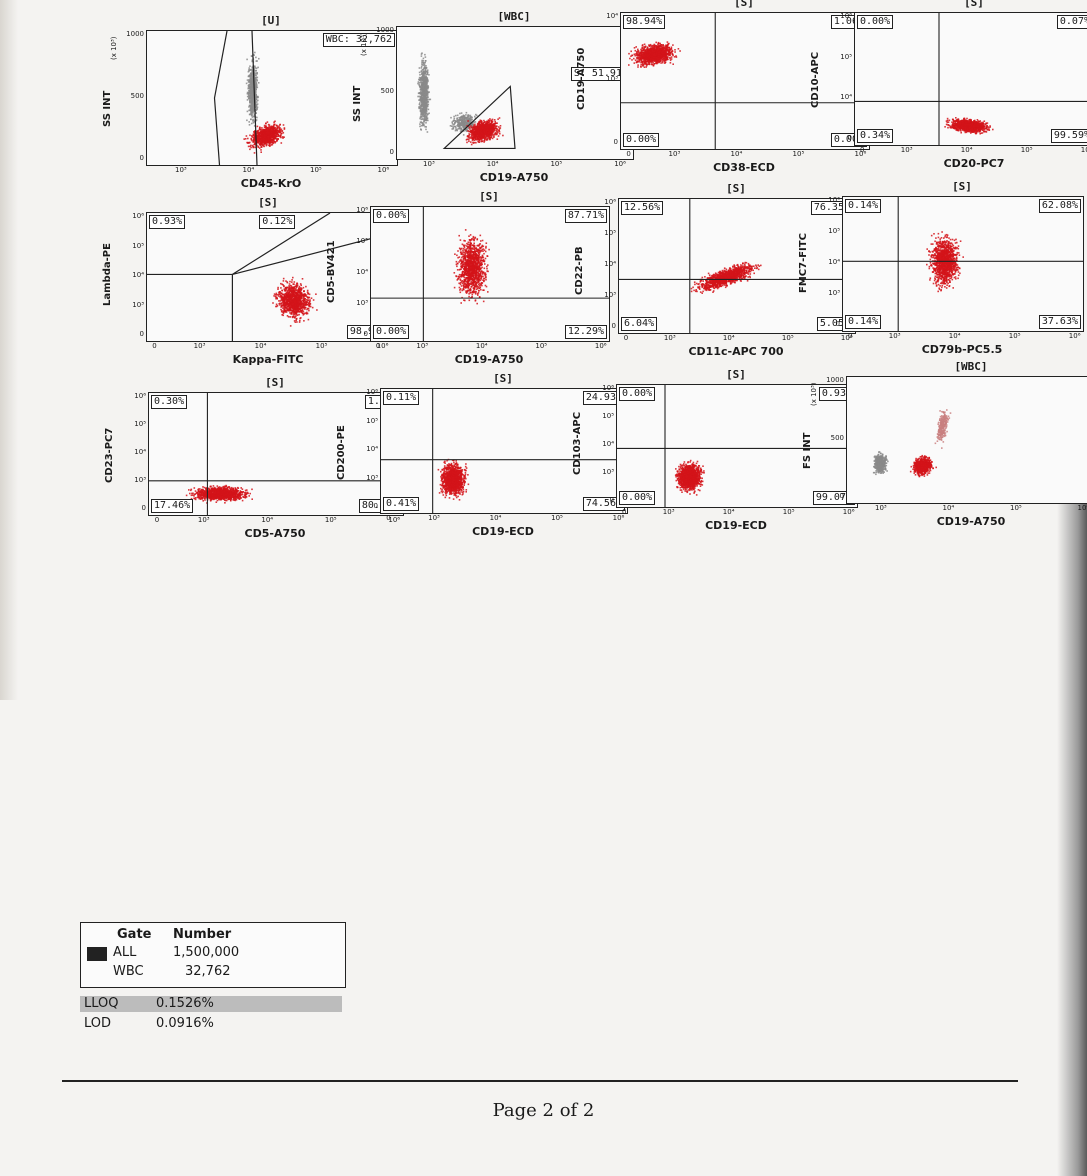 The height and width of the screenshot is (1176, 1087). Describe the element at coordinates (974, 163) in the screenshot. I see `x-axis-label: CD20-PC7` at that location.